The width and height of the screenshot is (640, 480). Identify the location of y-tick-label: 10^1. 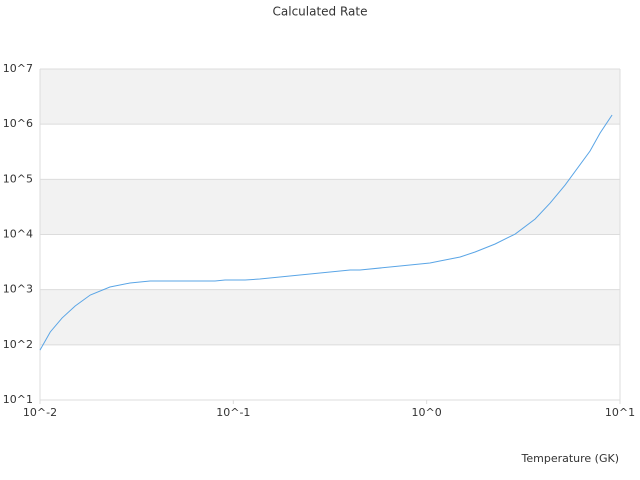
(18, 399).